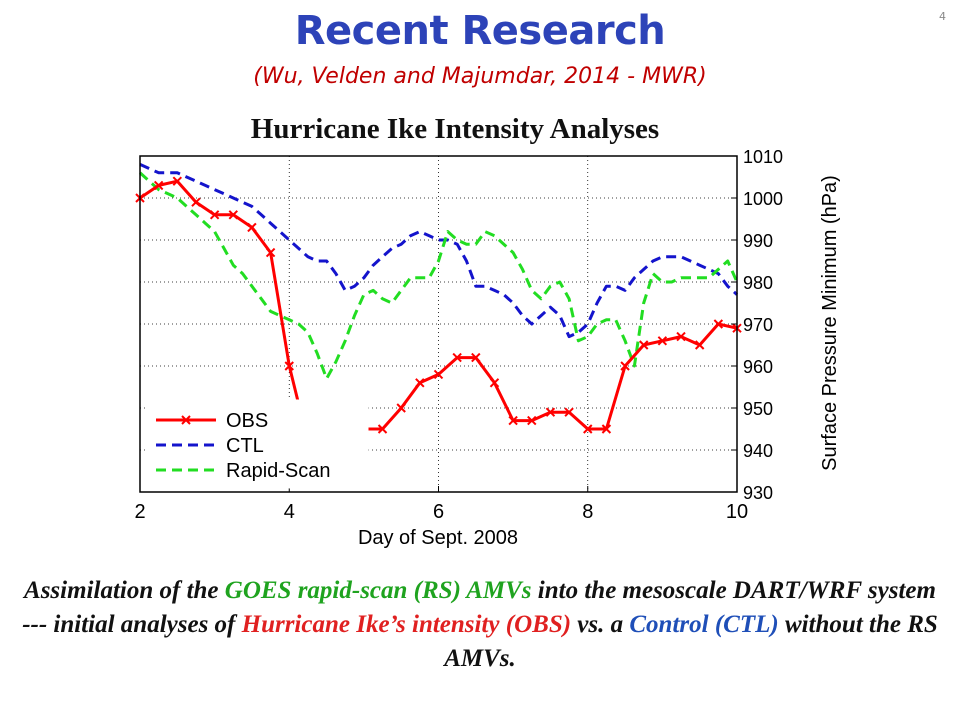 Image resolution: width=960 pixels, height=720 pixels. What do you see at coordinates (763, 199) in the screenshot?
I see `y-tick-label: 1000` at bounding box center [763, 199].